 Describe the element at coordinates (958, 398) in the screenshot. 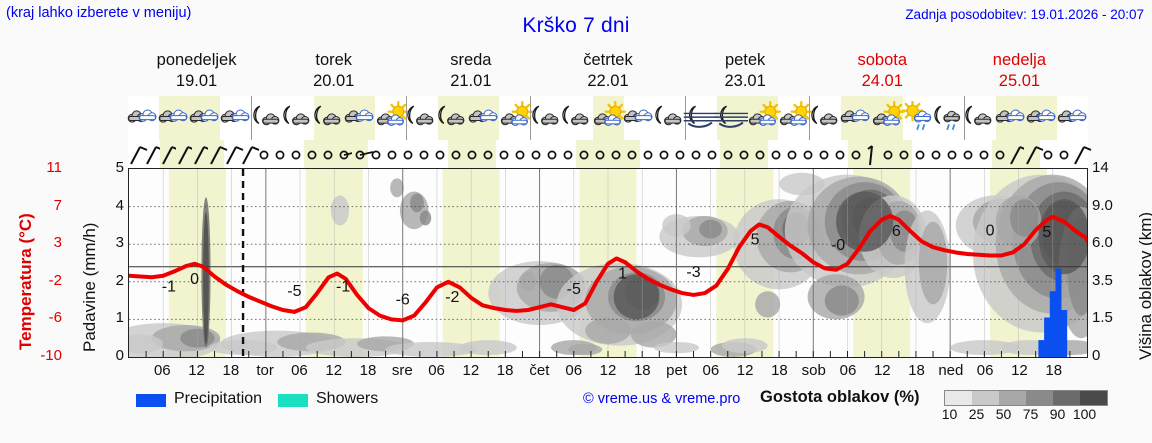

I see `density-swatch` at that location.